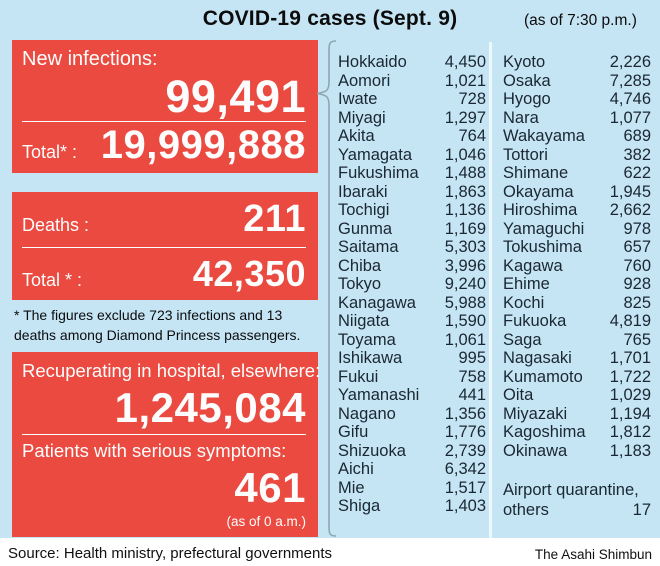 This screenshot has width=660, height=566. What do you see at coordinates (358, 376) in the screenshot?
I see `prefecture-name: Fukui` at bounding box center [358, 376].